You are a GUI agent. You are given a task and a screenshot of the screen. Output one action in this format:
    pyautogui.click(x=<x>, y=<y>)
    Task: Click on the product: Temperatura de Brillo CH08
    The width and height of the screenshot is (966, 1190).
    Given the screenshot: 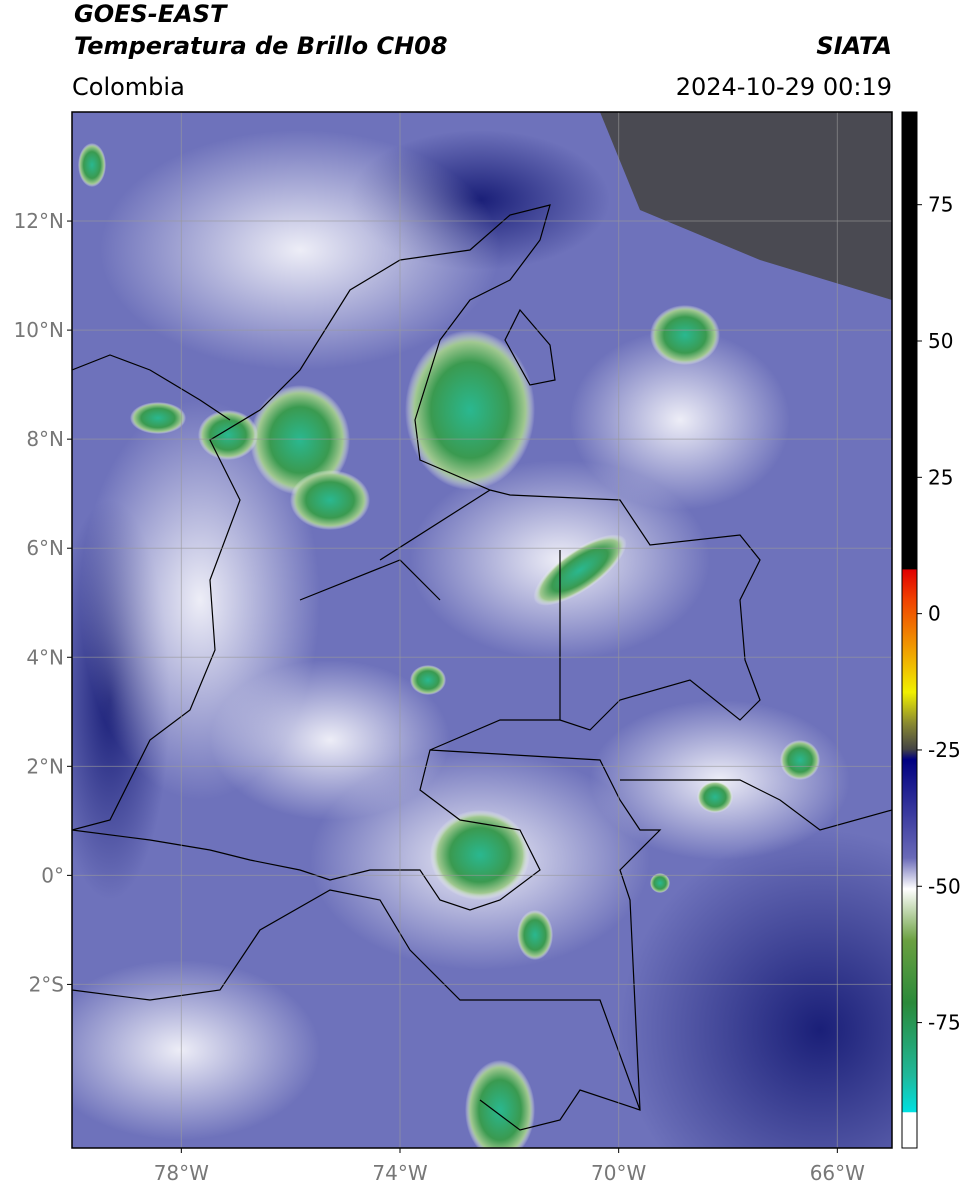 What is the action you would take?
    pyautogui.click(x=261, y=46)
    